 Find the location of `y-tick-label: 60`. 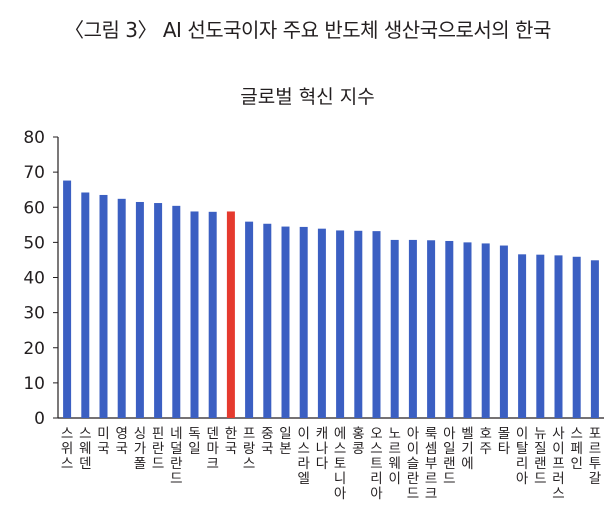

y-tick-label: 60 is located at coordinates (34, 208).